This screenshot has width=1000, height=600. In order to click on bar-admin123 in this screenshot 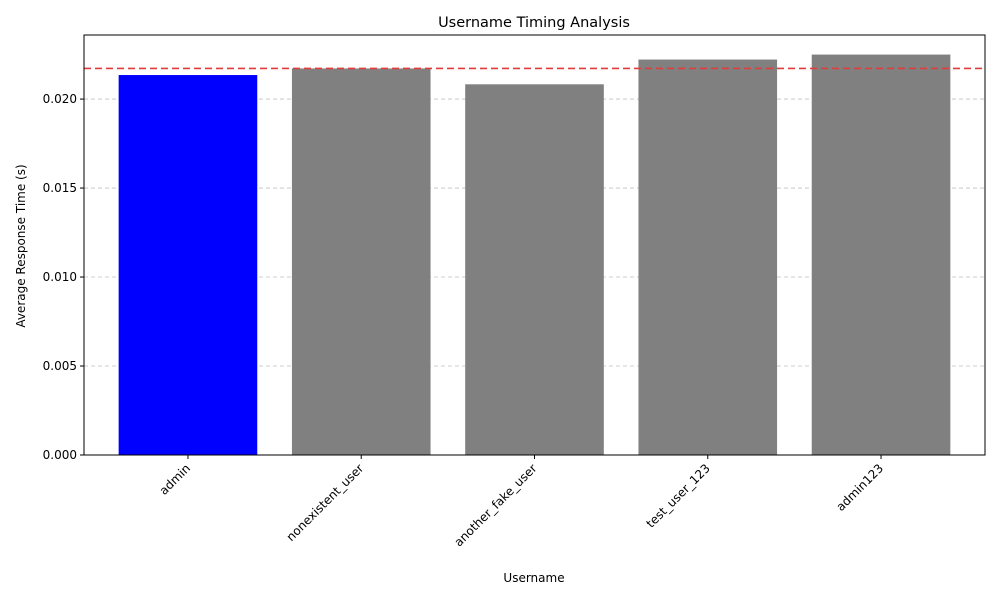, I will do `click(881, 255)`.